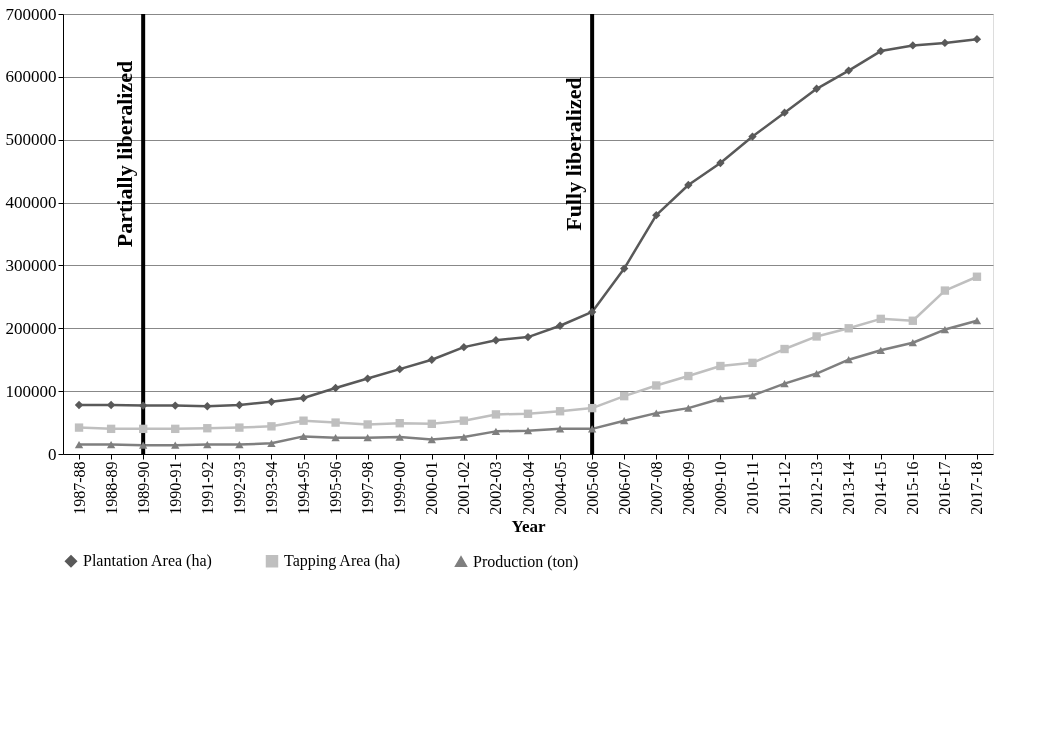 The height and width of the screenshot is (743, 1061). I want to click on x-tick-label: 2001-02, so click(464, 488).